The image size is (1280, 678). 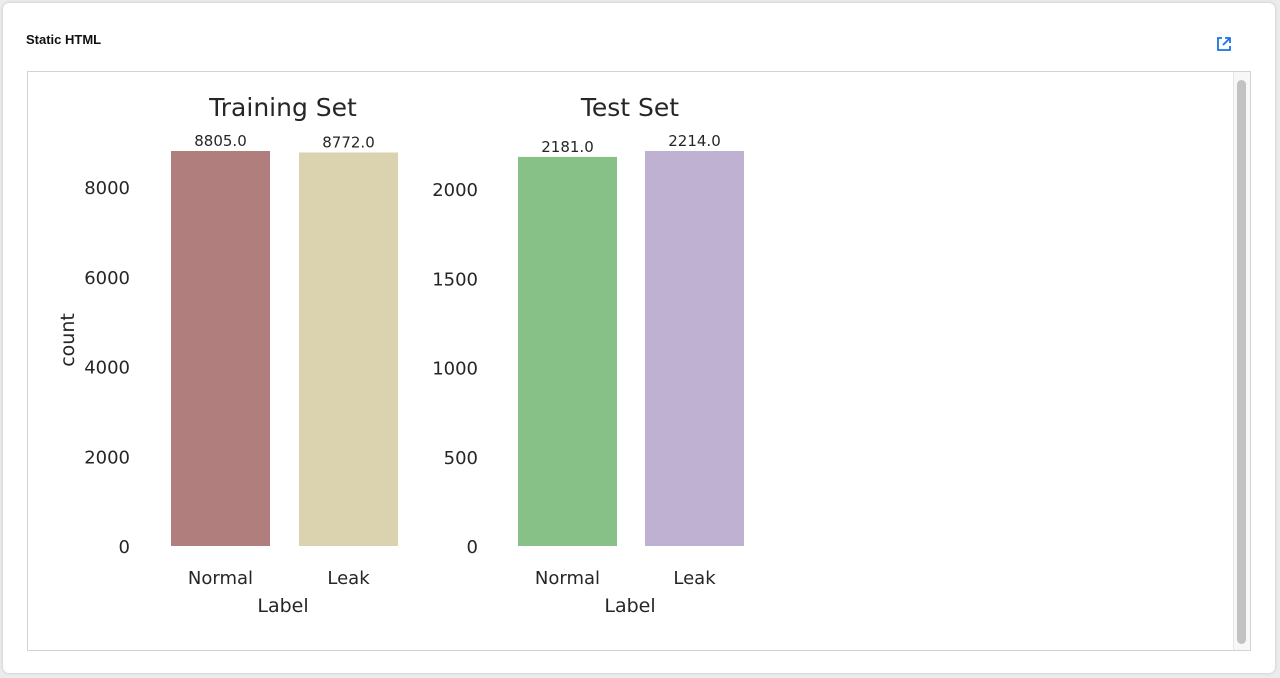 I want to click on y-tick-labels: 0 2000 4000 6000 8000, so click(x=107, y=368).